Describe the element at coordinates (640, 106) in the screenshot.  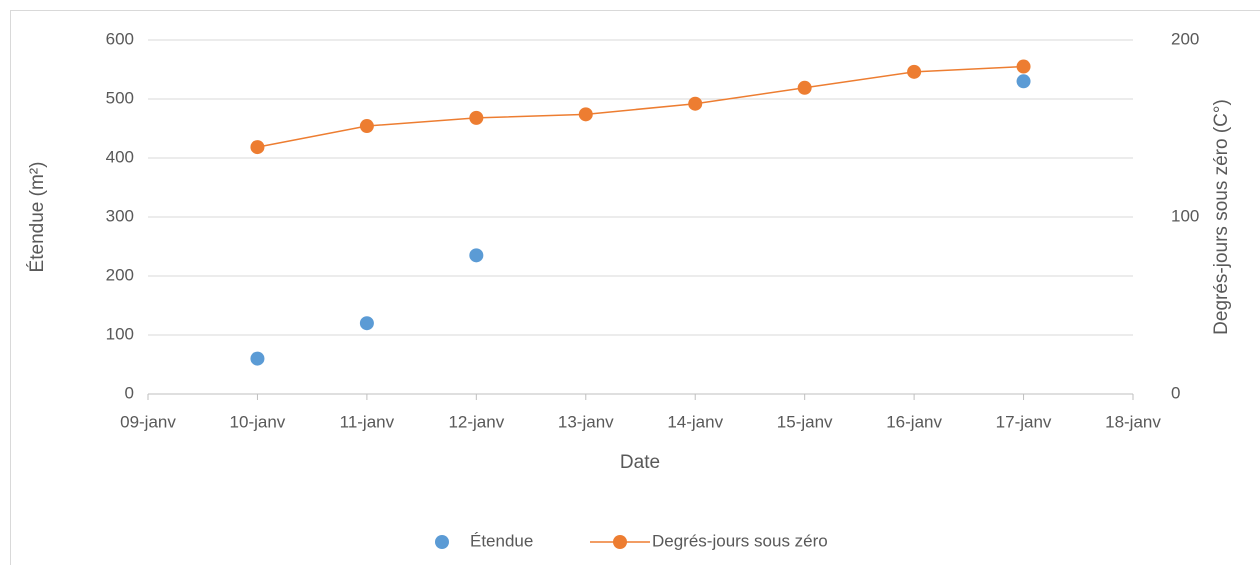
I see `line` at that location.